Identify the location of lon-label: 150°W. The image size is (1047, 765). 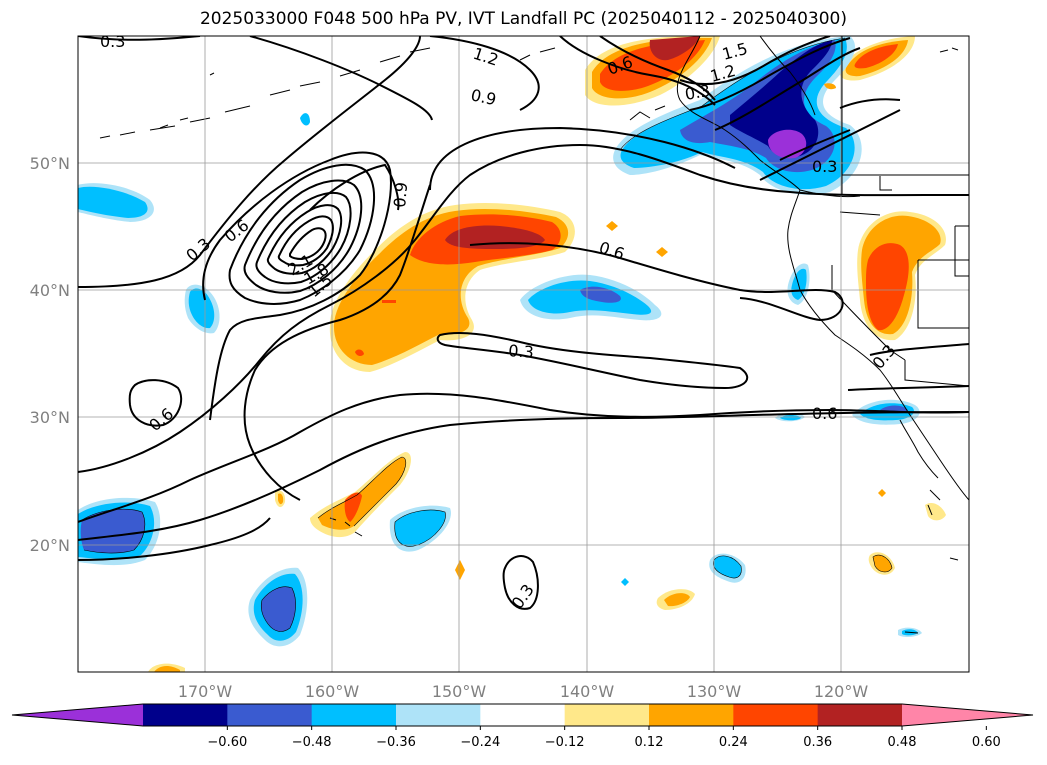
(459, 691).